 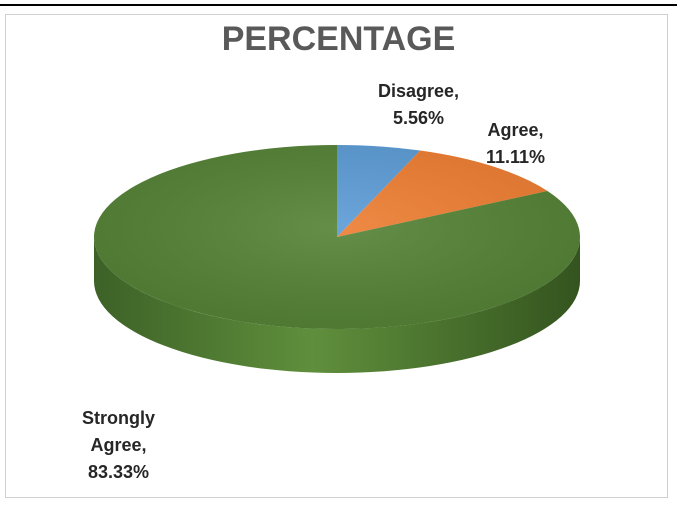 I want to click on chart-title: PERCENTAGE, so click(x=338, y=39).